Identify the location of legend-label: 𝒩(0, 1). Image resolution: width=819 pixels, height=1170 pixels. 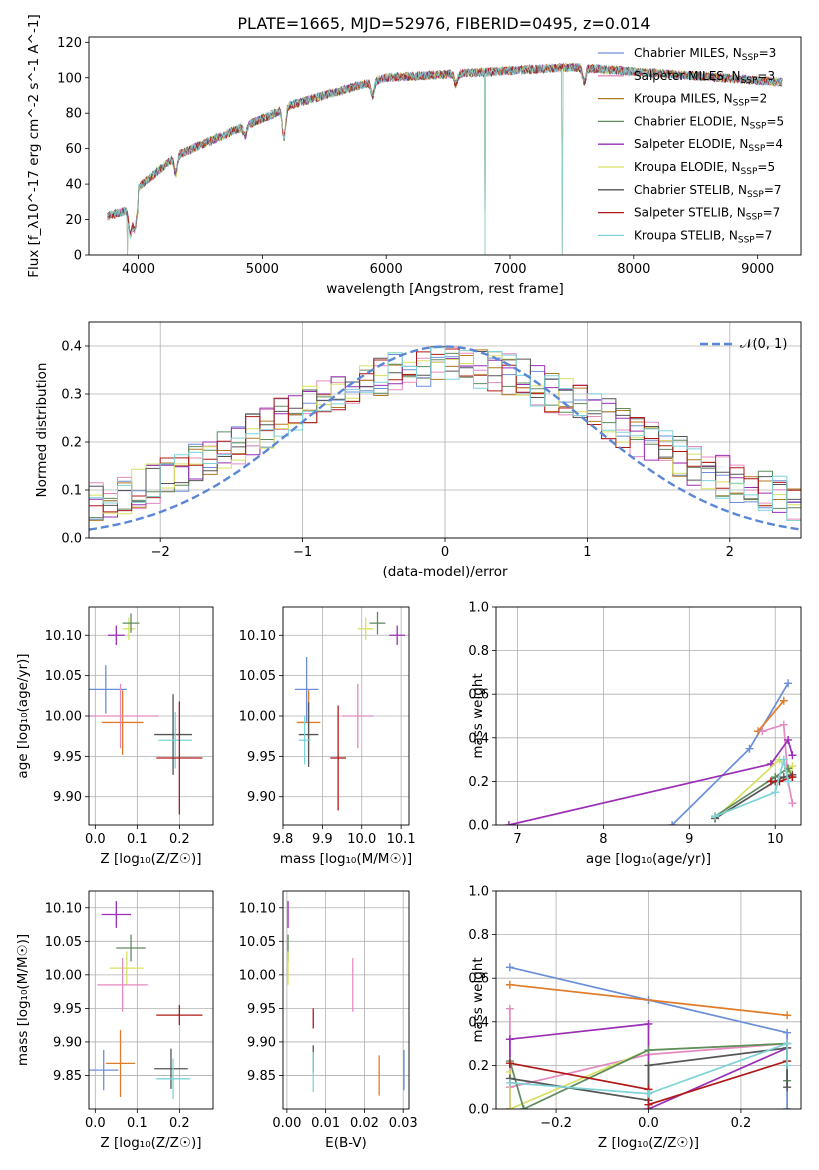
(763, 344).